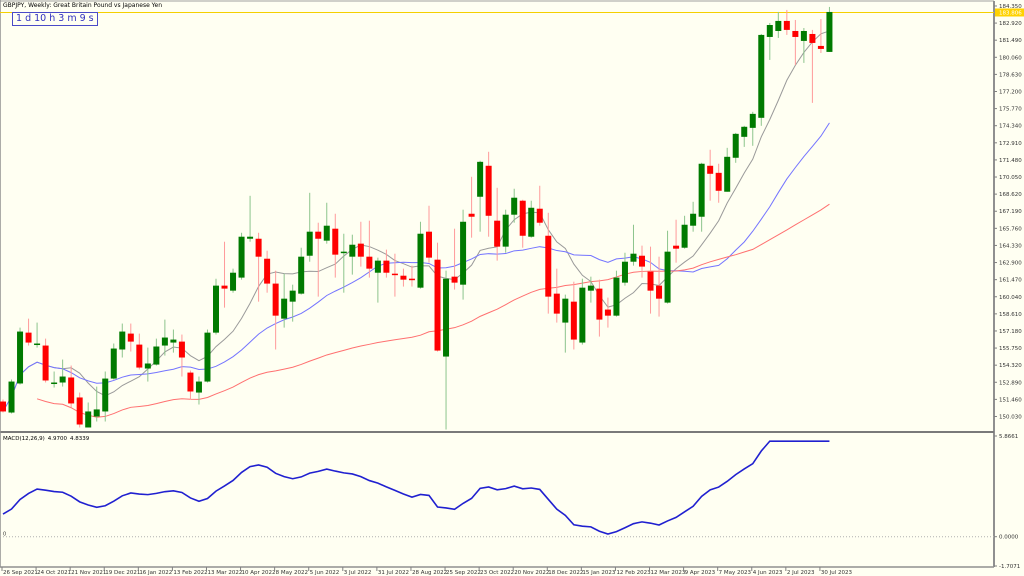  What do you see at coordinates (1010, 93) in the screenshot?
I see `price-label: 177.200` at bounding box center [1010, 93].